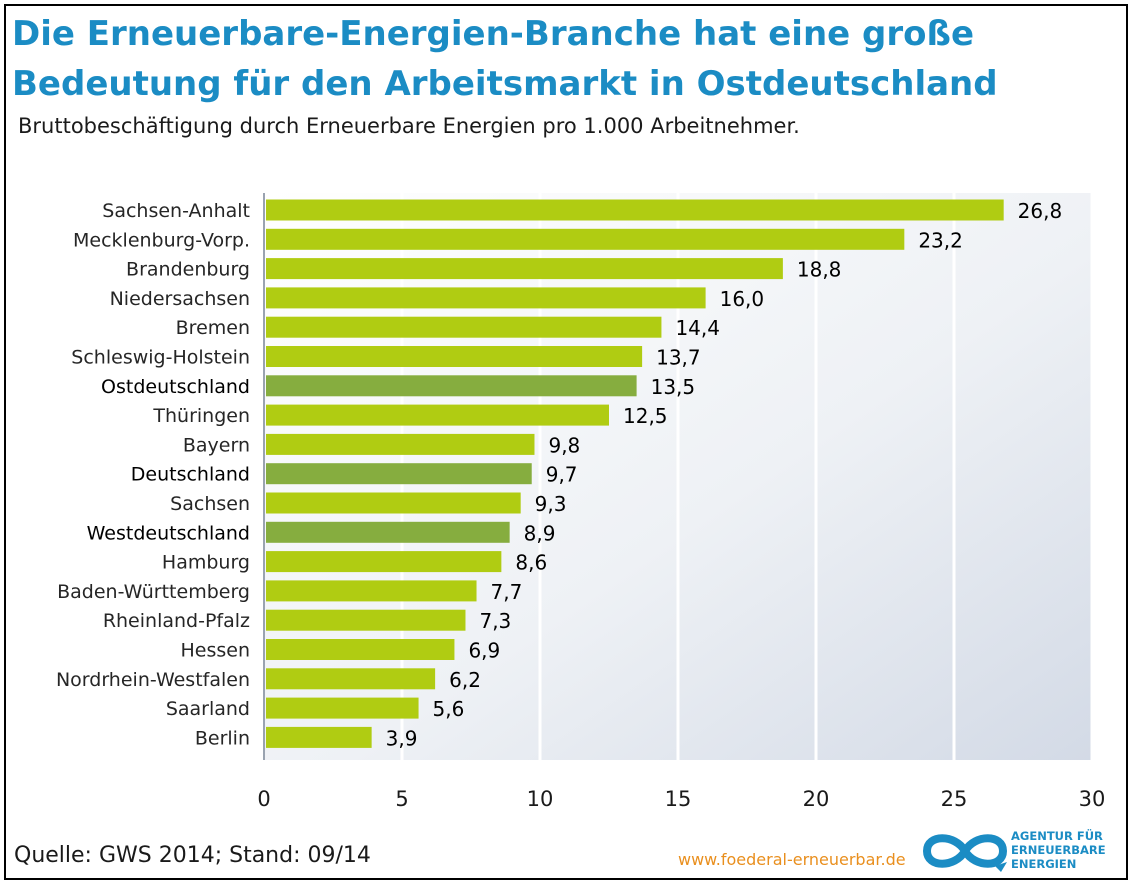 Image resolution: width=1134 pixels, height=886 pixels. I want to click on logo-text-line-1: AGENTUR FÜR, so click(1057, 836).